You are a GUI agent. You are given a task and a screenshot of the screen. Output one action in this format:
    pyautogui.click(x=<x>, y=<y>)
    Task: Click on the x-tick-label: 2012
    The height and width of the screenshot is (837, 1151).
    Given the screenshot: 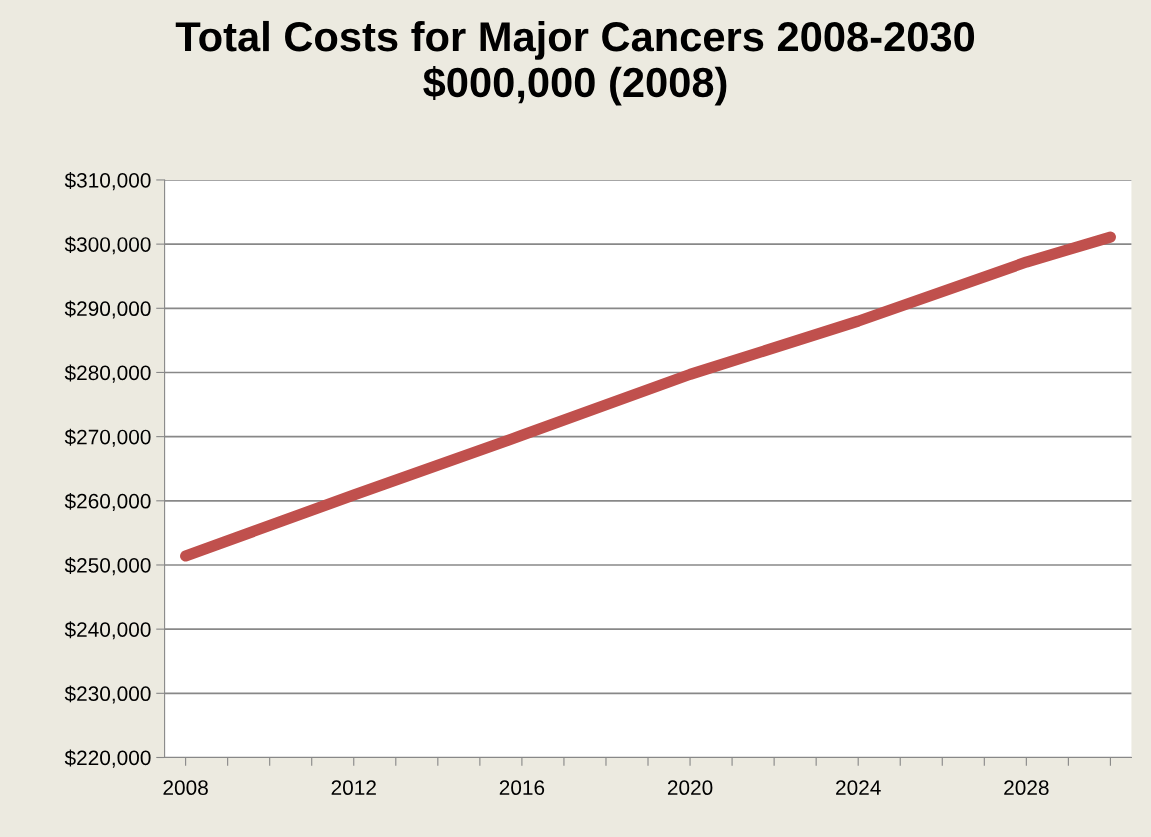 What is the action you would take?
    pyautogui.click(x=353, y=788)
    